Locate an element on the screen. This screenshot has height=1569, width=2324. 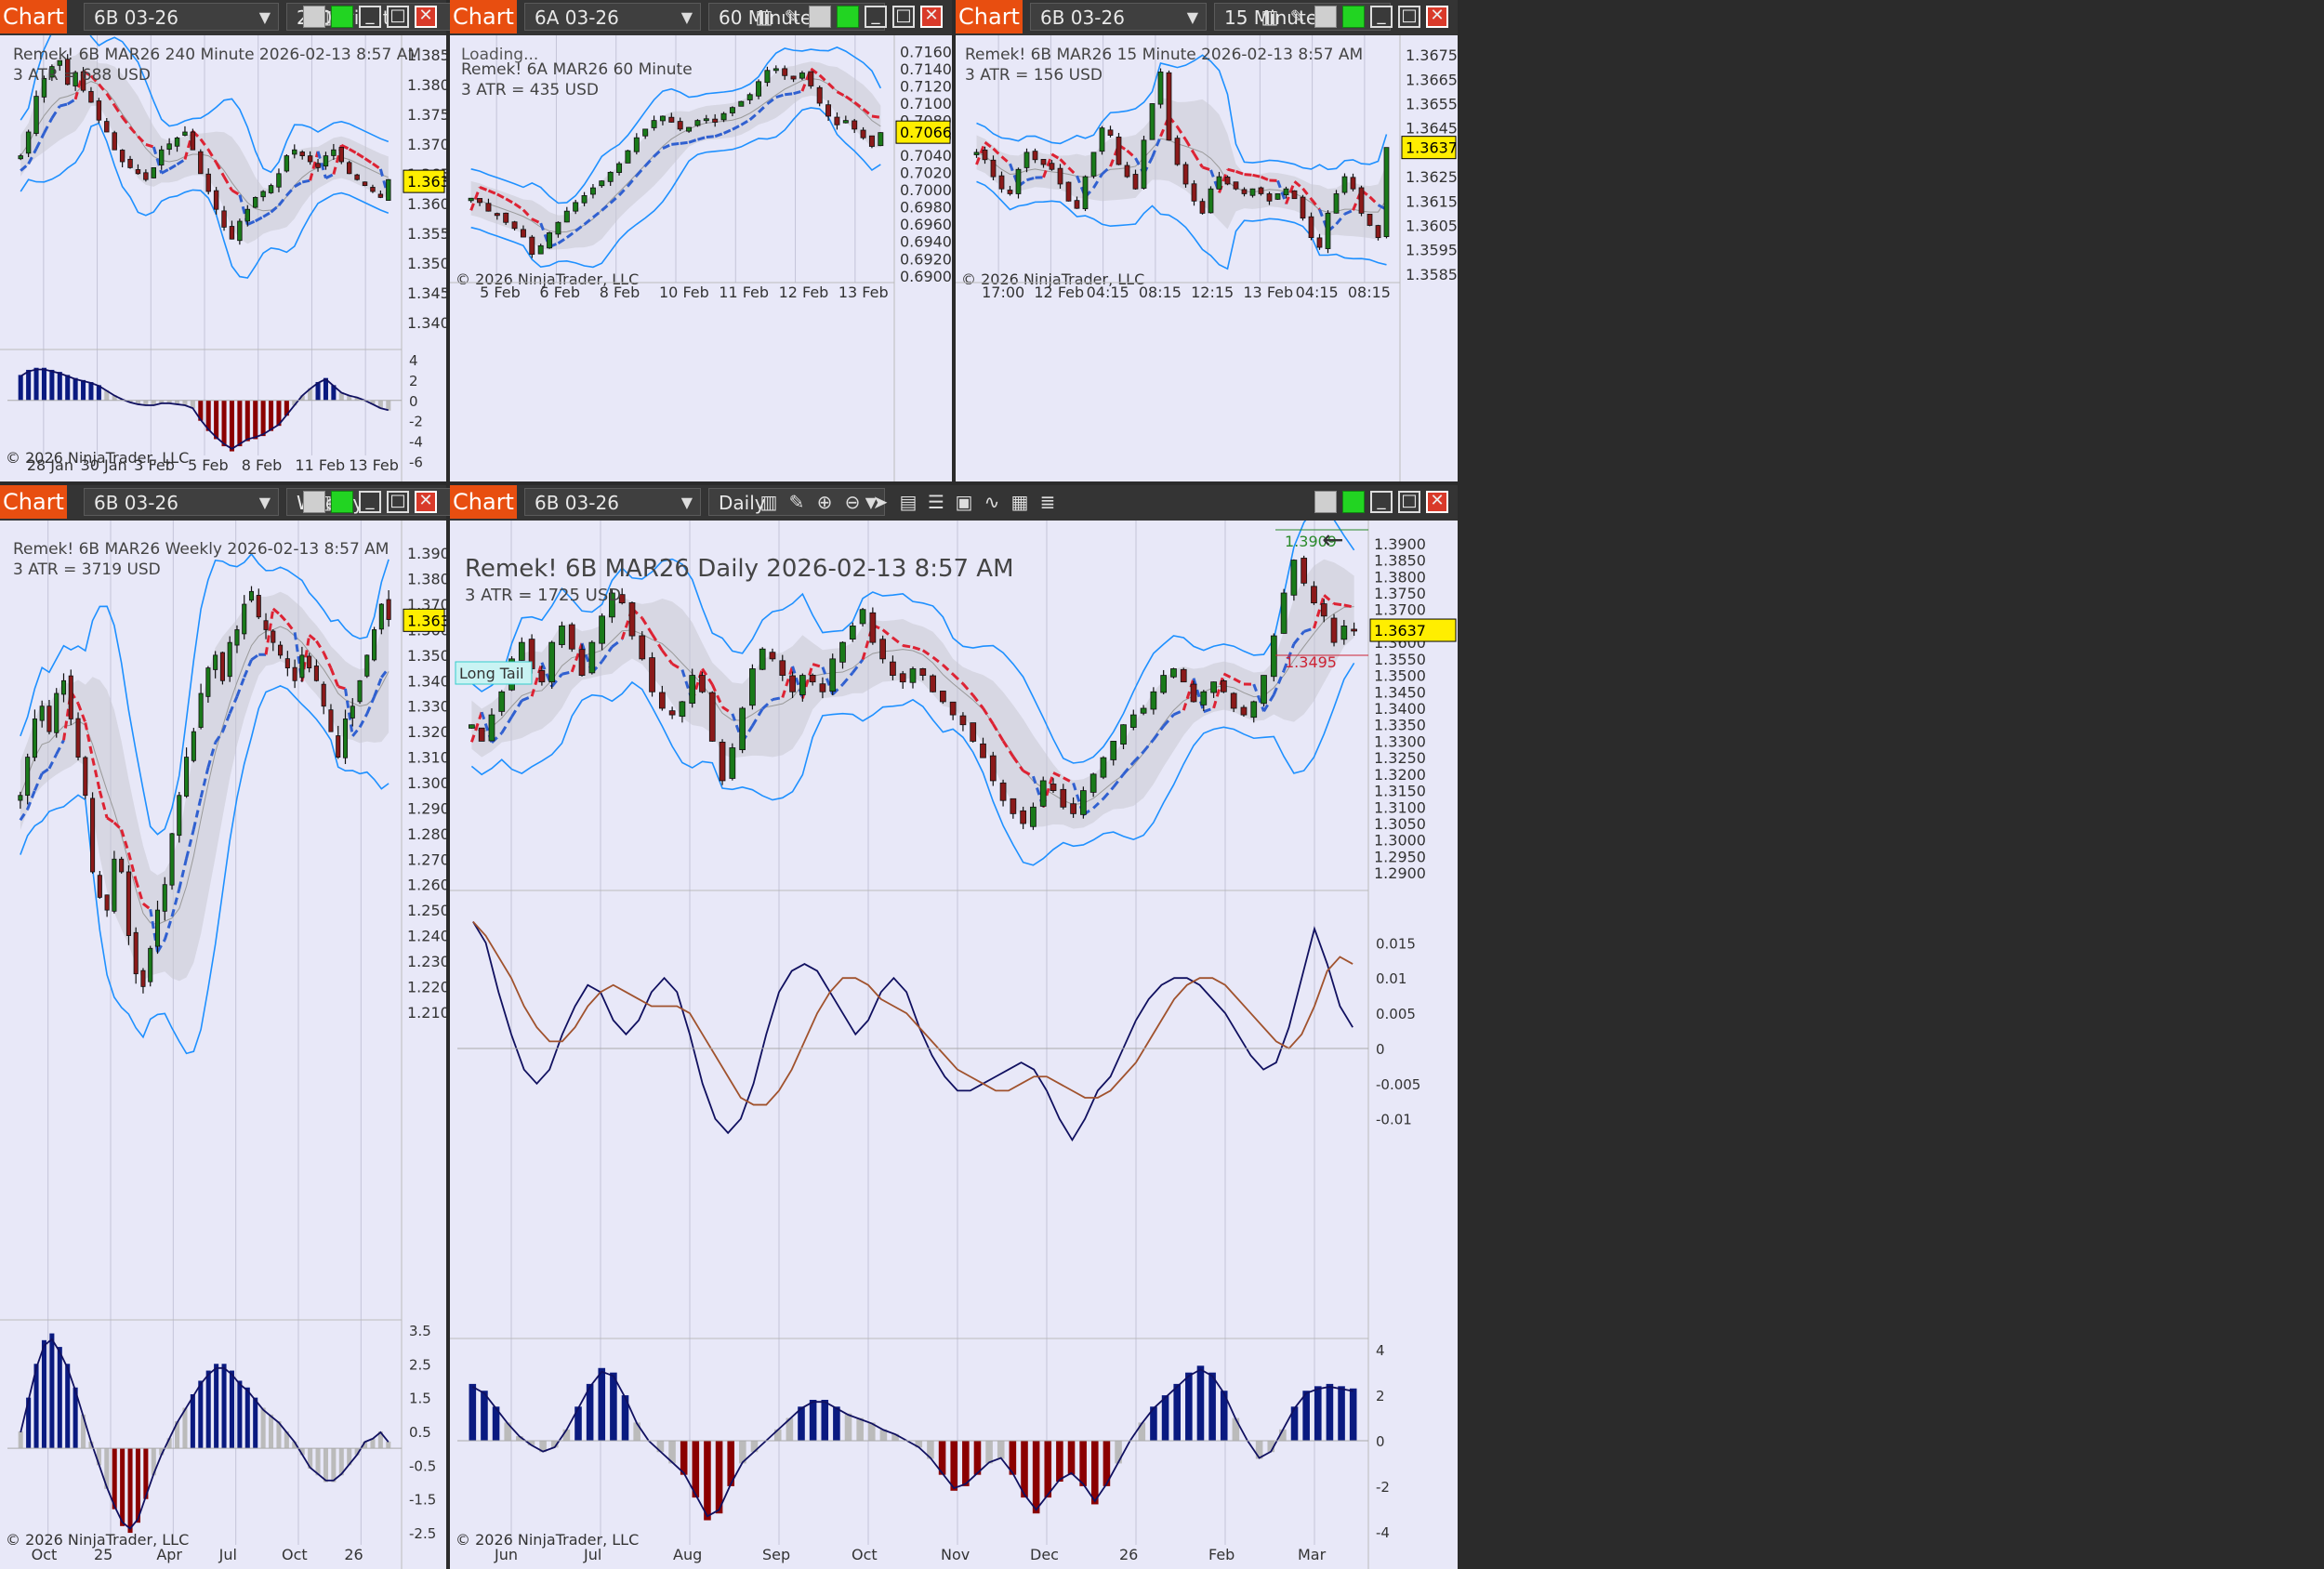
data-box-icon: ▤ is located at coordinates (908, 502).